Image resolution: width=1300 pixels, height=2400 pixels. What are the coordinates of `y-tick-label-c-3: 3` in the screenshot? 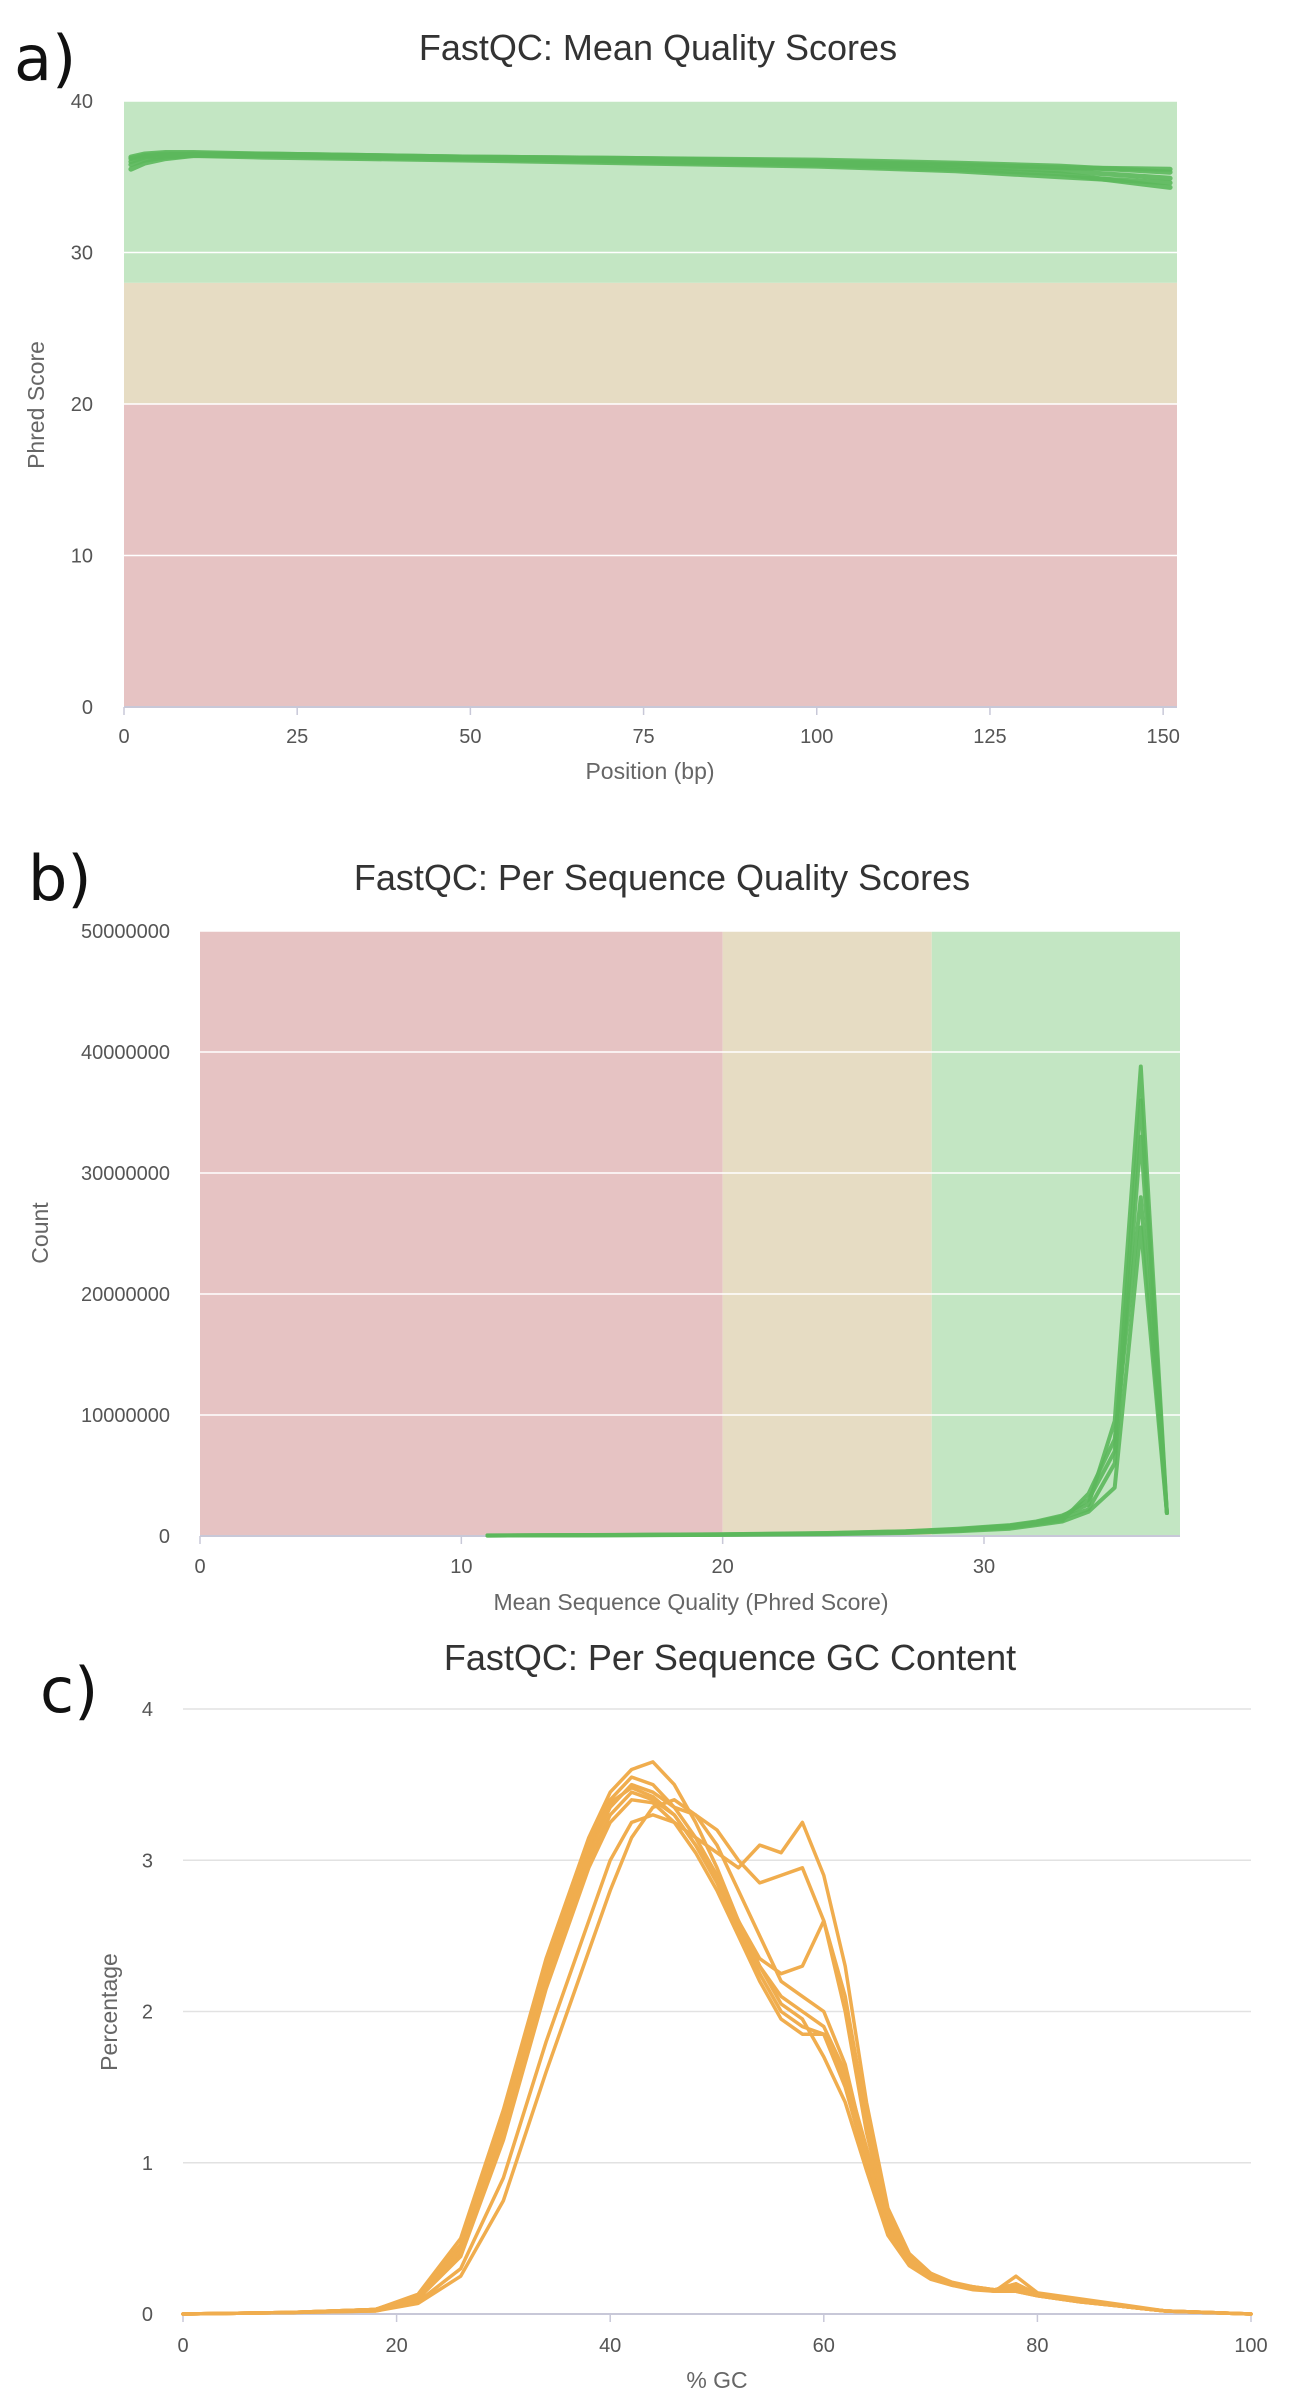 It's located at (147, 1861).